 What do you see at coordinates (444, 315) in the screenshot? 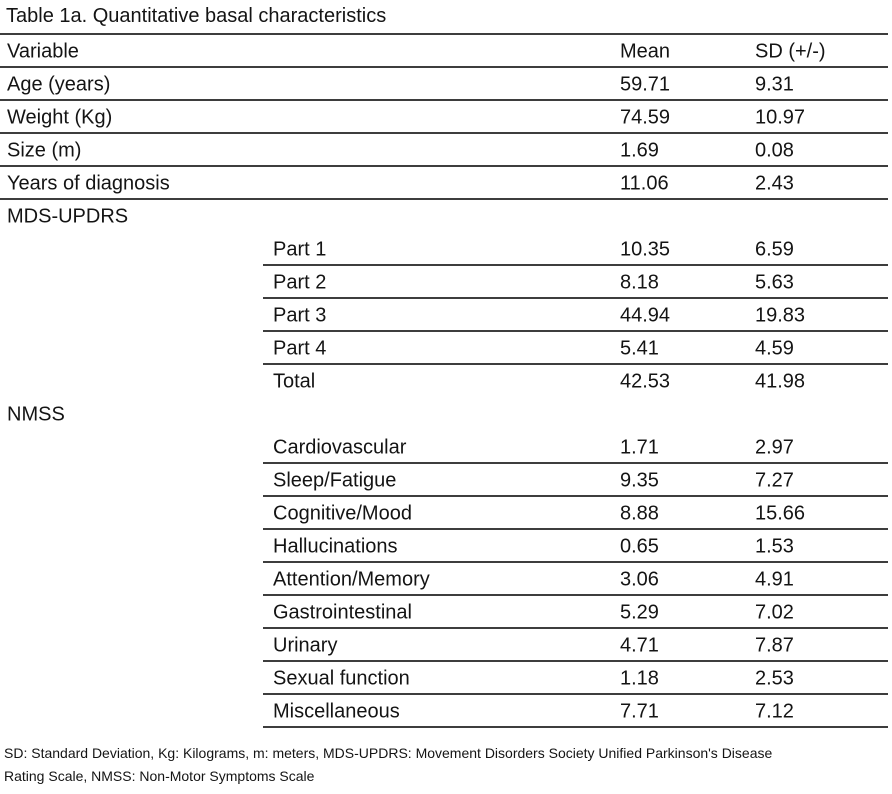
I see `table-row: Part 3 44.94 19.83` at bounding box center [444, 315].